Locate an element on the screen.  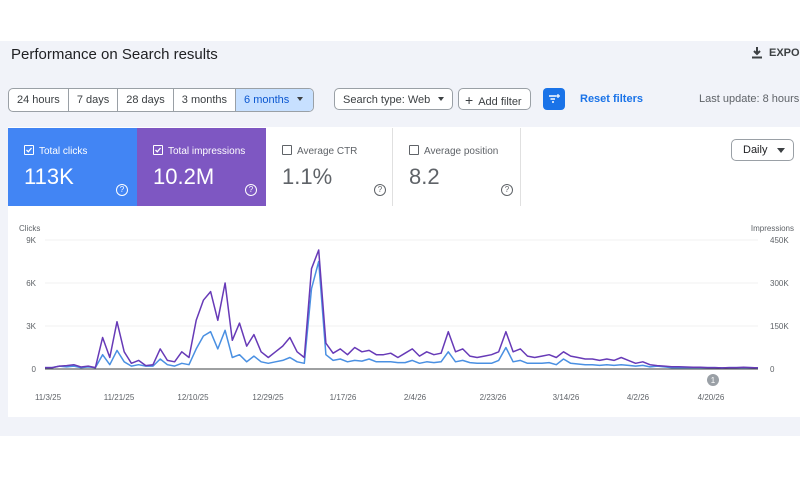
metric-label: Total impressions is located at coordinates (207, 151).